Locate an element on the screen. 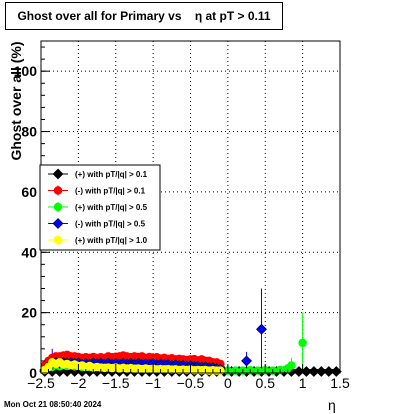 This screenshot has width=400, height=414. x-tick-label: −0.5 is located at coordinates (191, 383).